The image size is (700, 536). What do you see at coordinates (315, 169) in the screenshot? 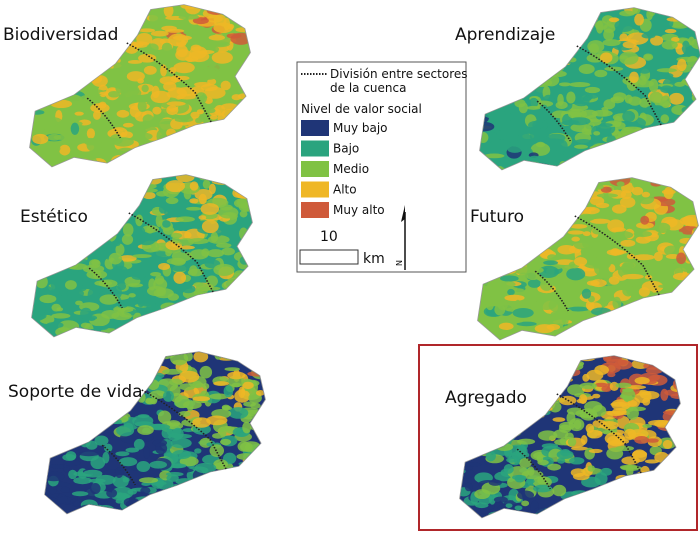
I see `legend-swatch` at bounding box center [315, 169].